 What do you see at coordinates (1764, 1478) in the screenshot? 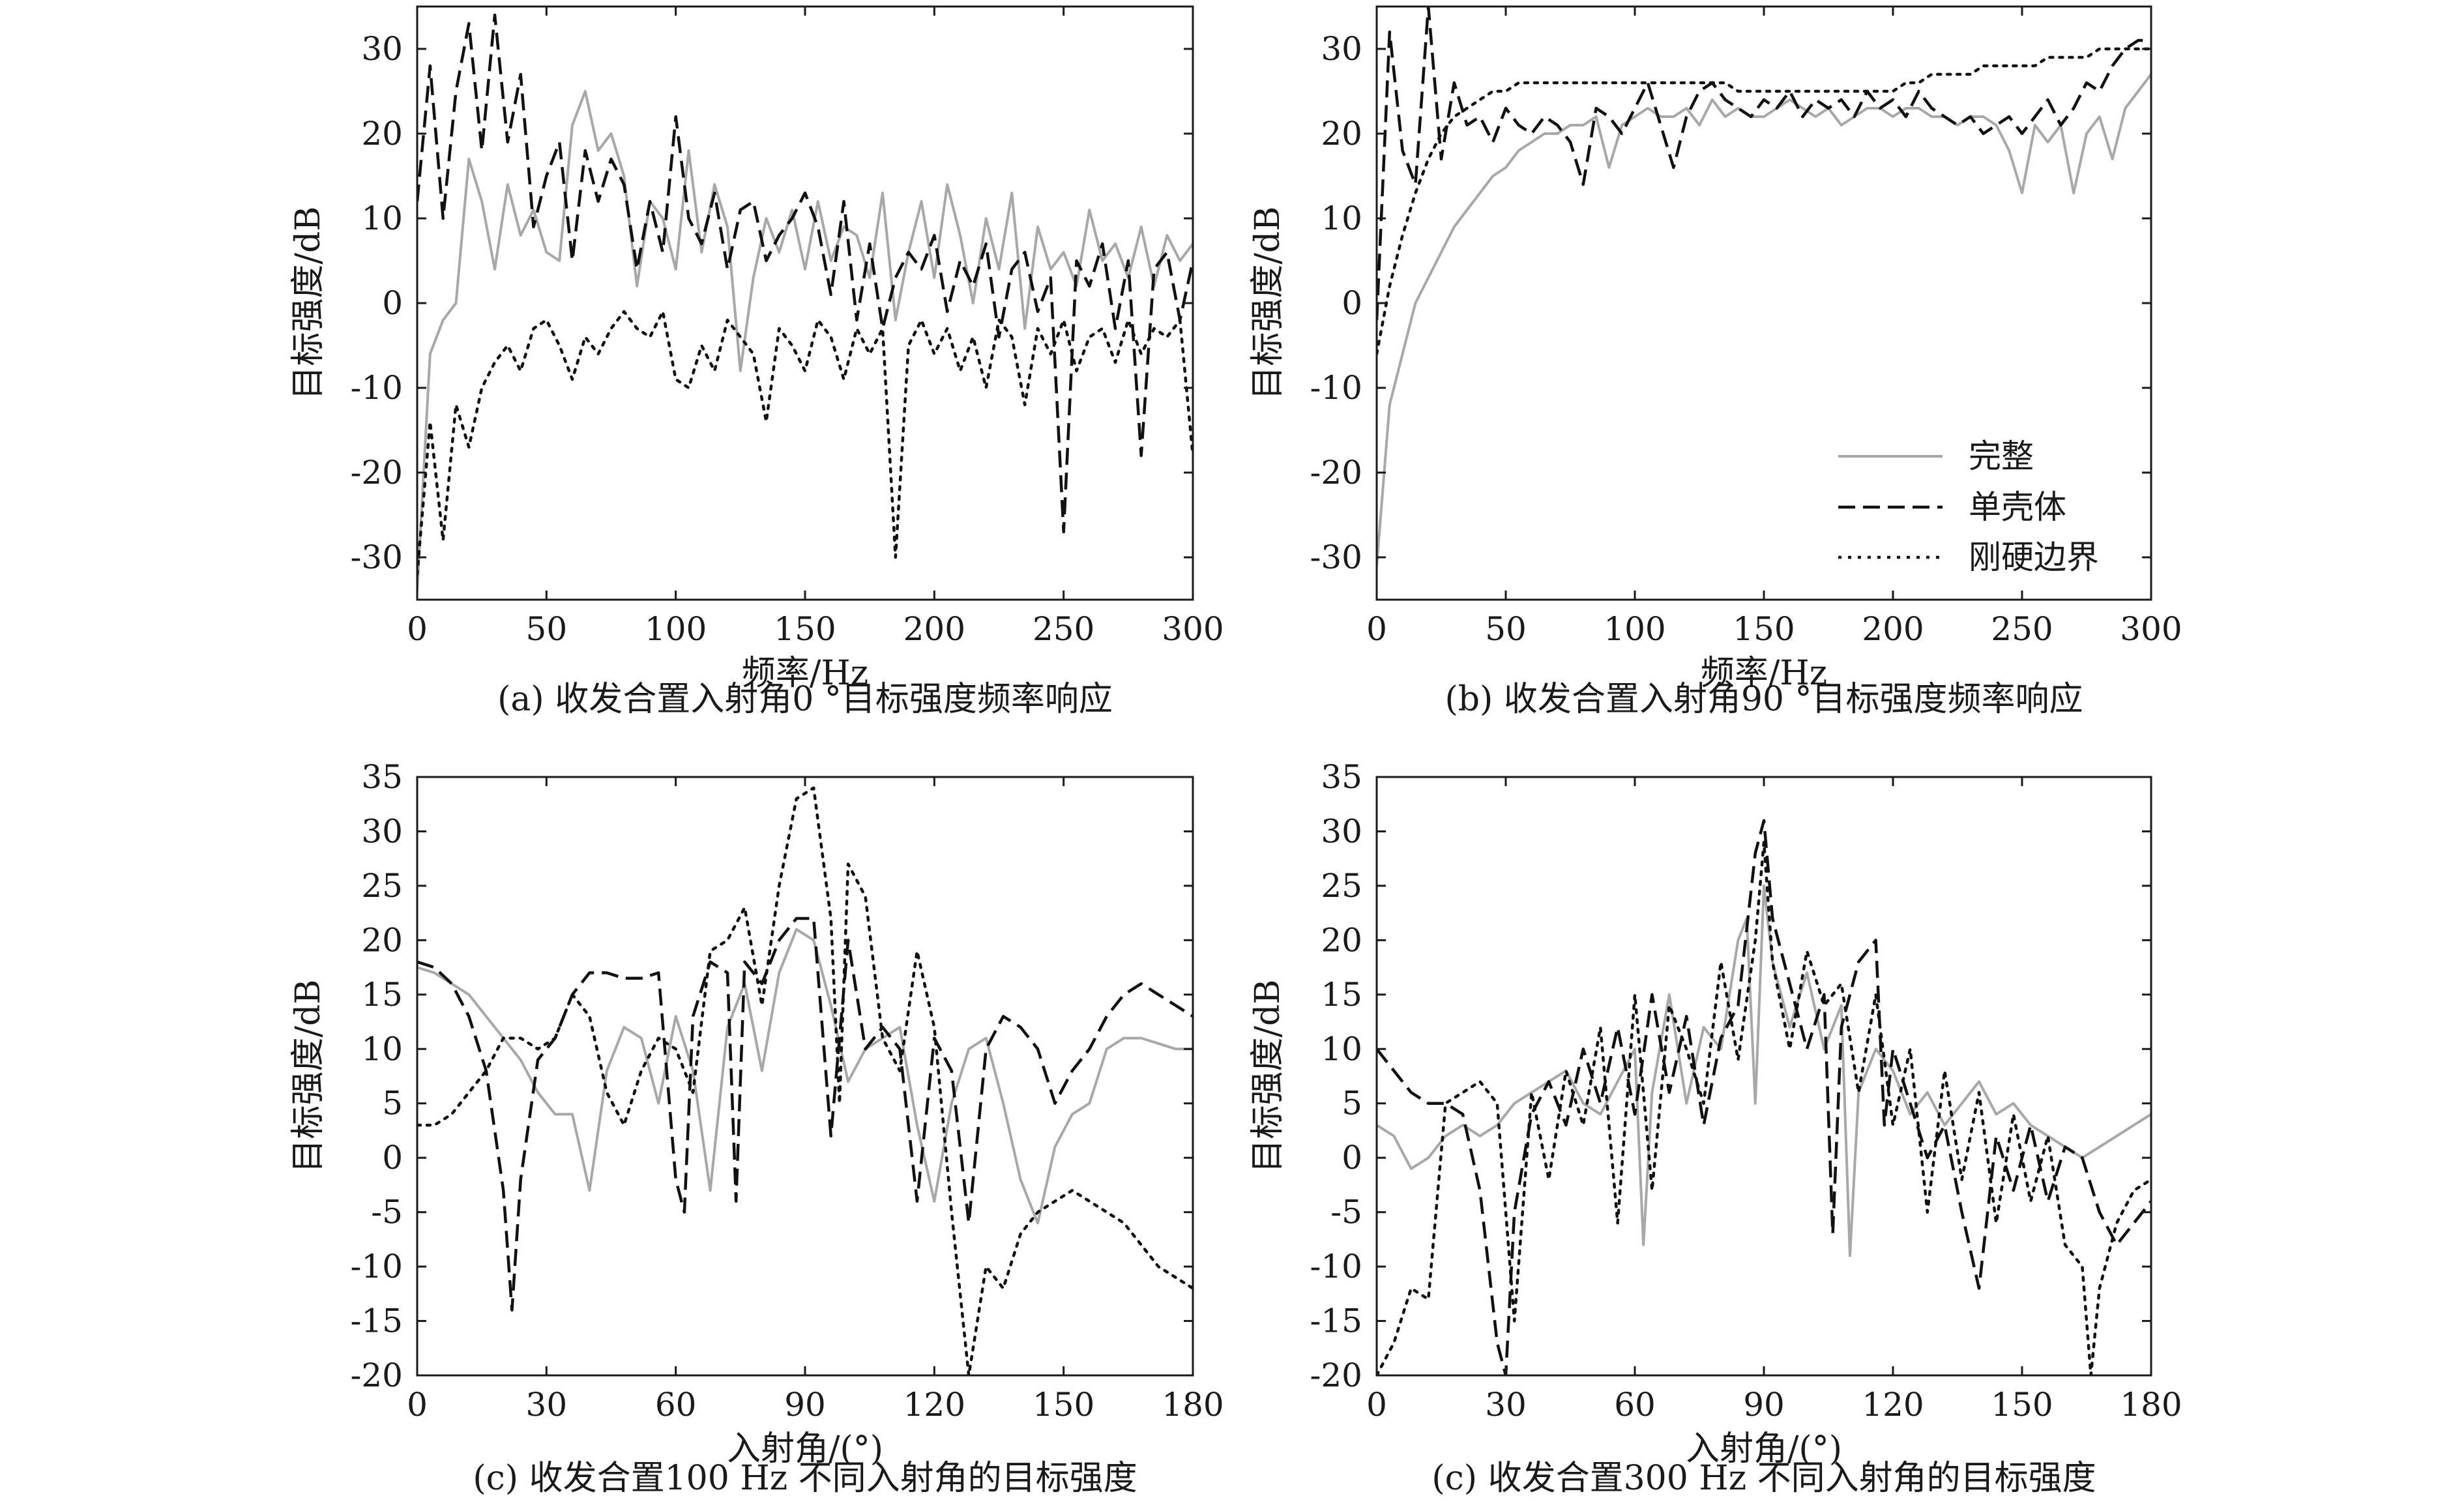
I see `panel-caption: (c) 收发合置300 Hz 不同入射角的目标强度` at bounding box center [1764, 1478].